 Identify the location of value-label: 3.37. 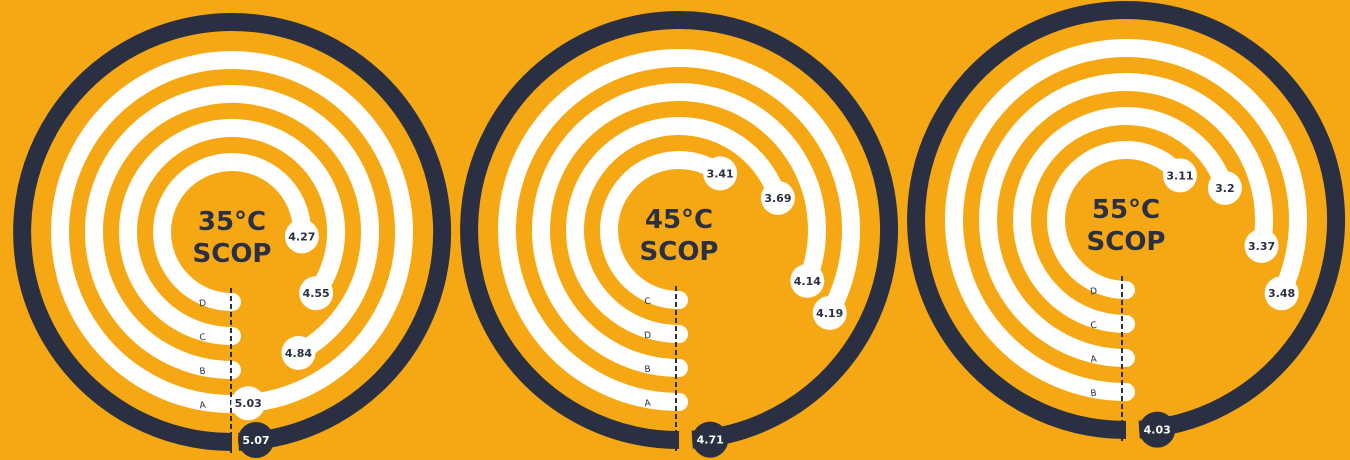
(1261, 246).